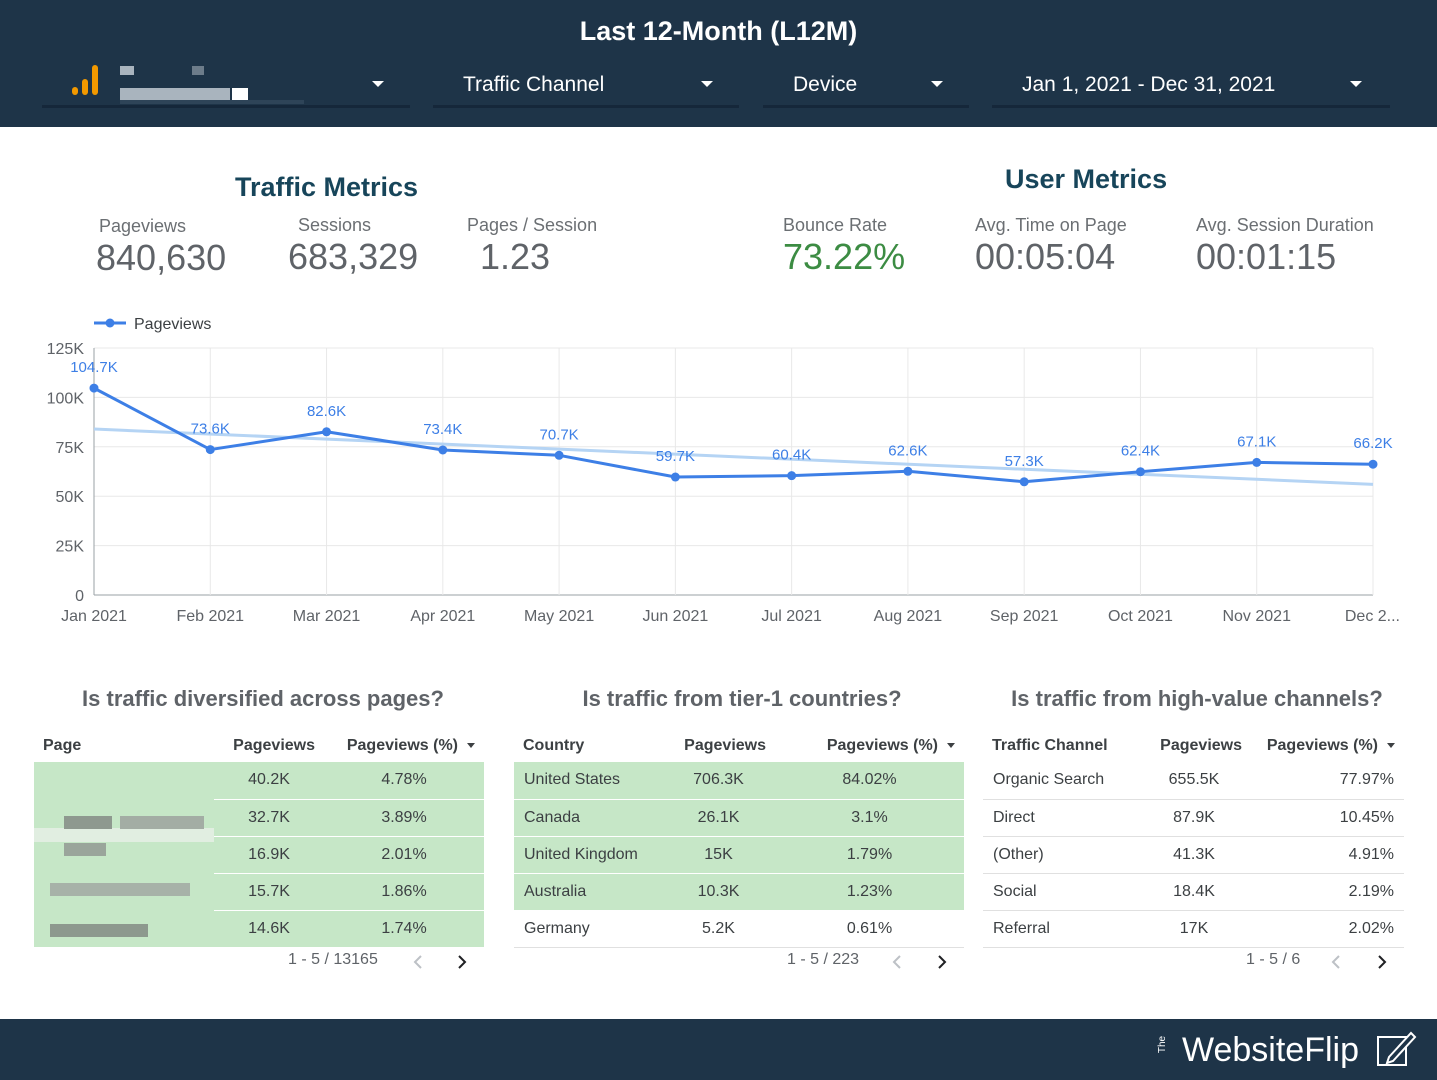  What do you see at coordinates (866, 85) in the screenshot?
I see `device-dropdown: Device` at bounding box center [866, 85].